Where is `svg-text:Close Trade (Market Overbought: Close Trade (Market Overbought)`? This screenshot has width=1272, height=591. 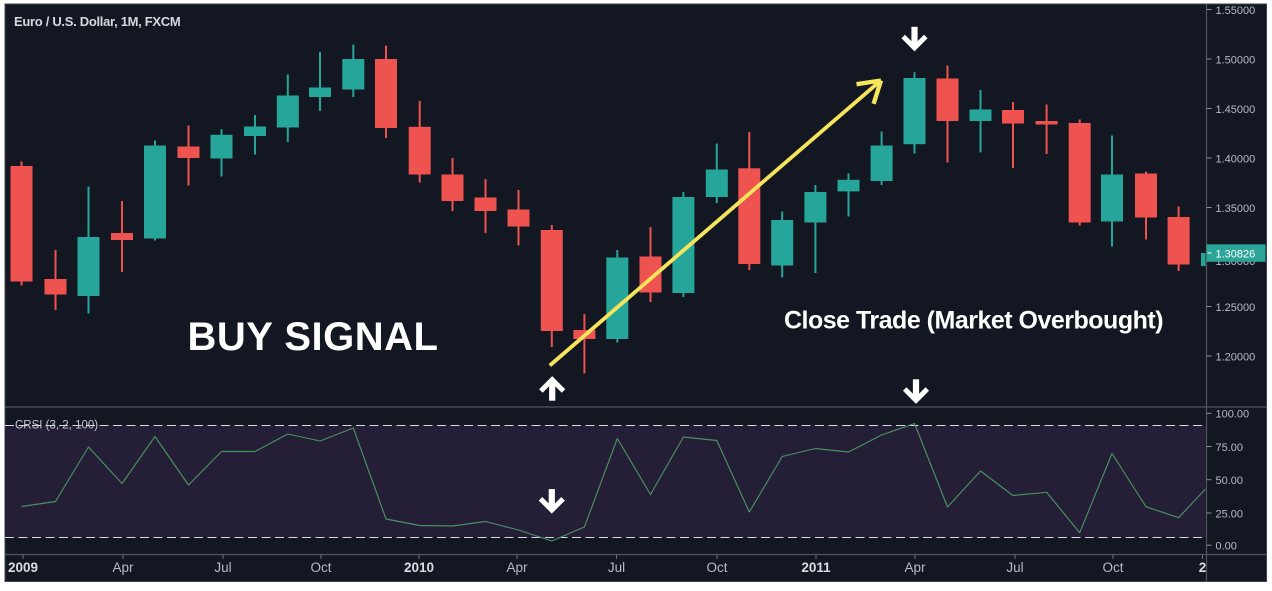
svg-text:Close Trade (Market Overbought: Close Trade (Market Overbought) is located at coordinates (973, 321).